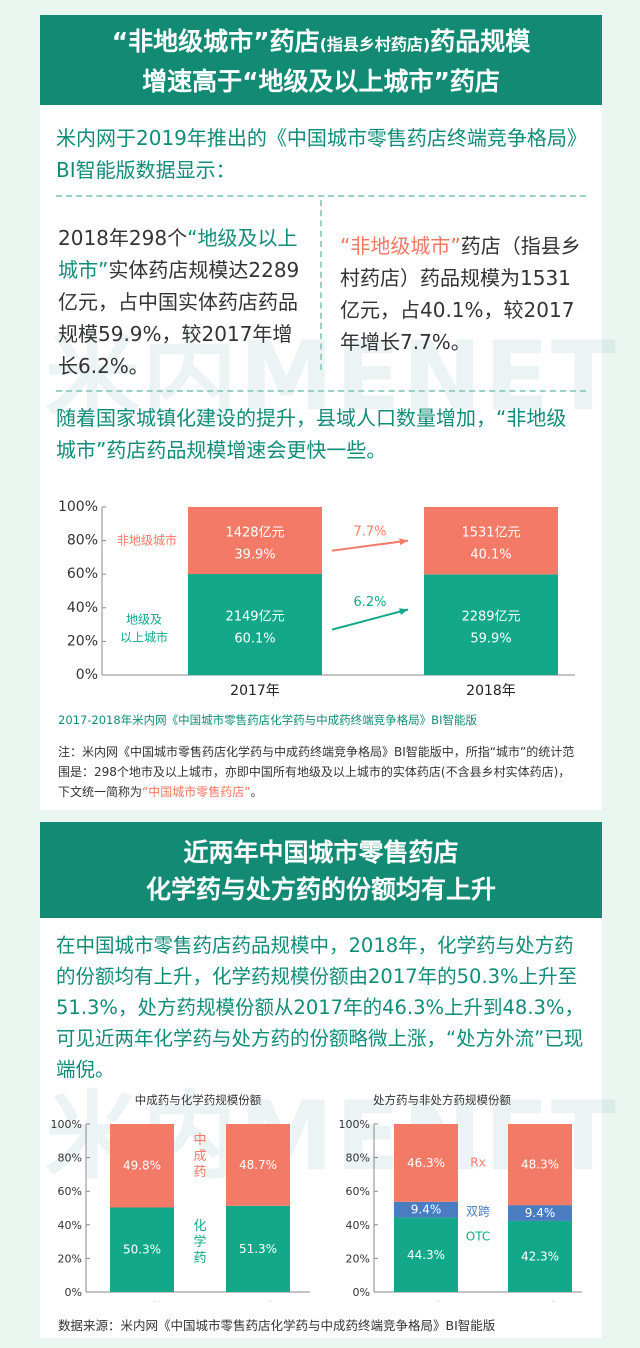 This screenshot has height=1348, width=640. Describe the element at coordinates (316, 154) in the screenshot. I see `section1-intro: 米内网于2019年推出的《中国城市零售药店终端竞争格局》BI智能版数据显示：` at that location.